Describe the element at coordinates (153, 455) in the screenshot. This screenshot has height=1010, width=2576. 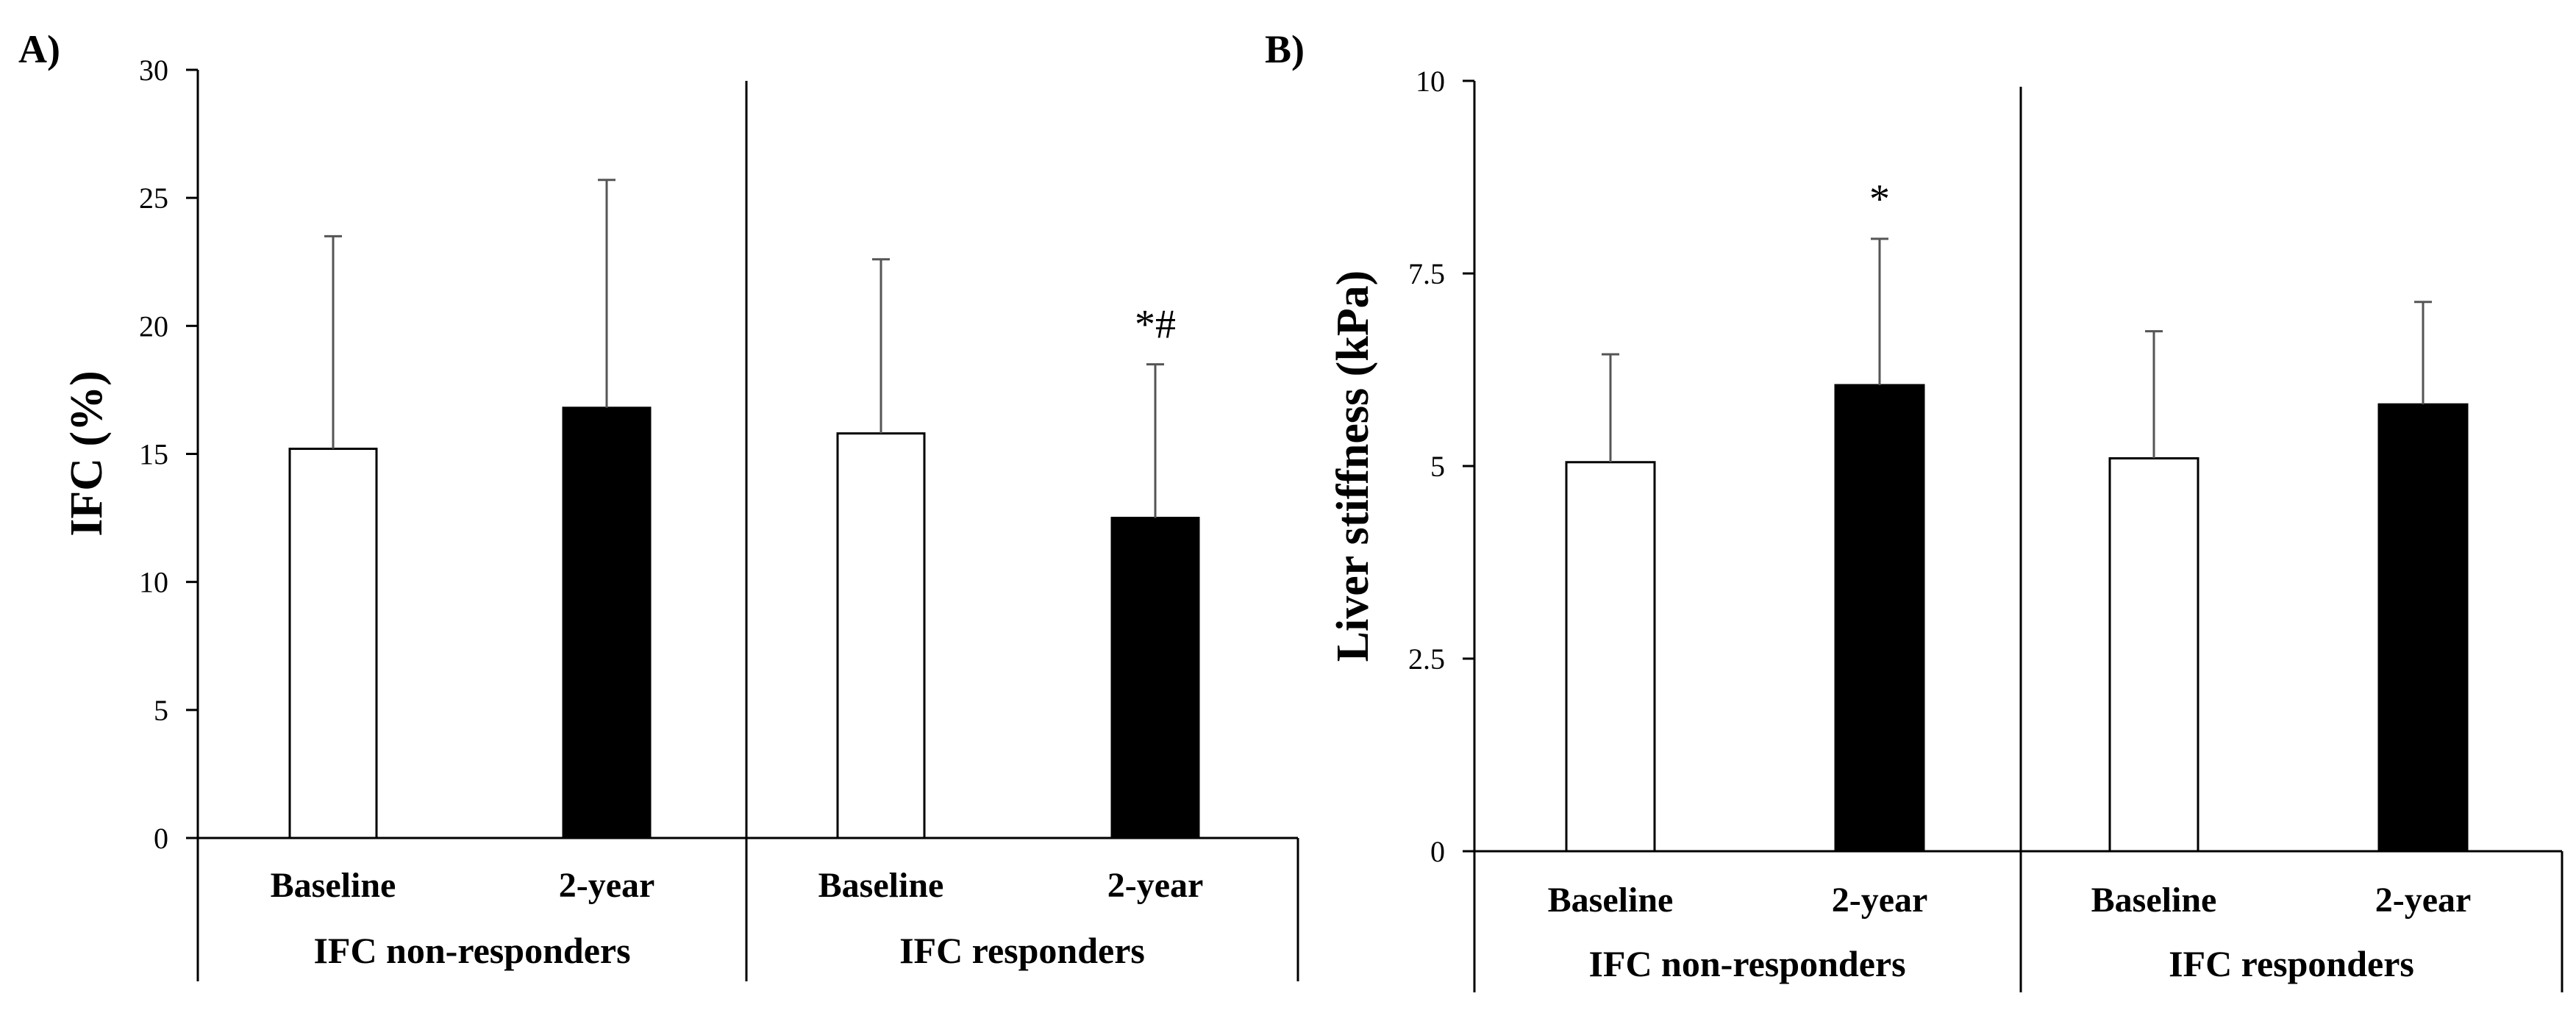
I see `y-tick-label-a: 15` at that location.